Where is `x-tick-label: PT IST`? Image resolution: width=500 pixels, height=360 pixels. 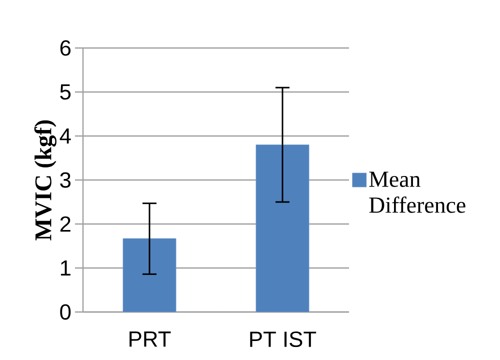
x-tick-label: PT IST is located at coordinates (283, 340).